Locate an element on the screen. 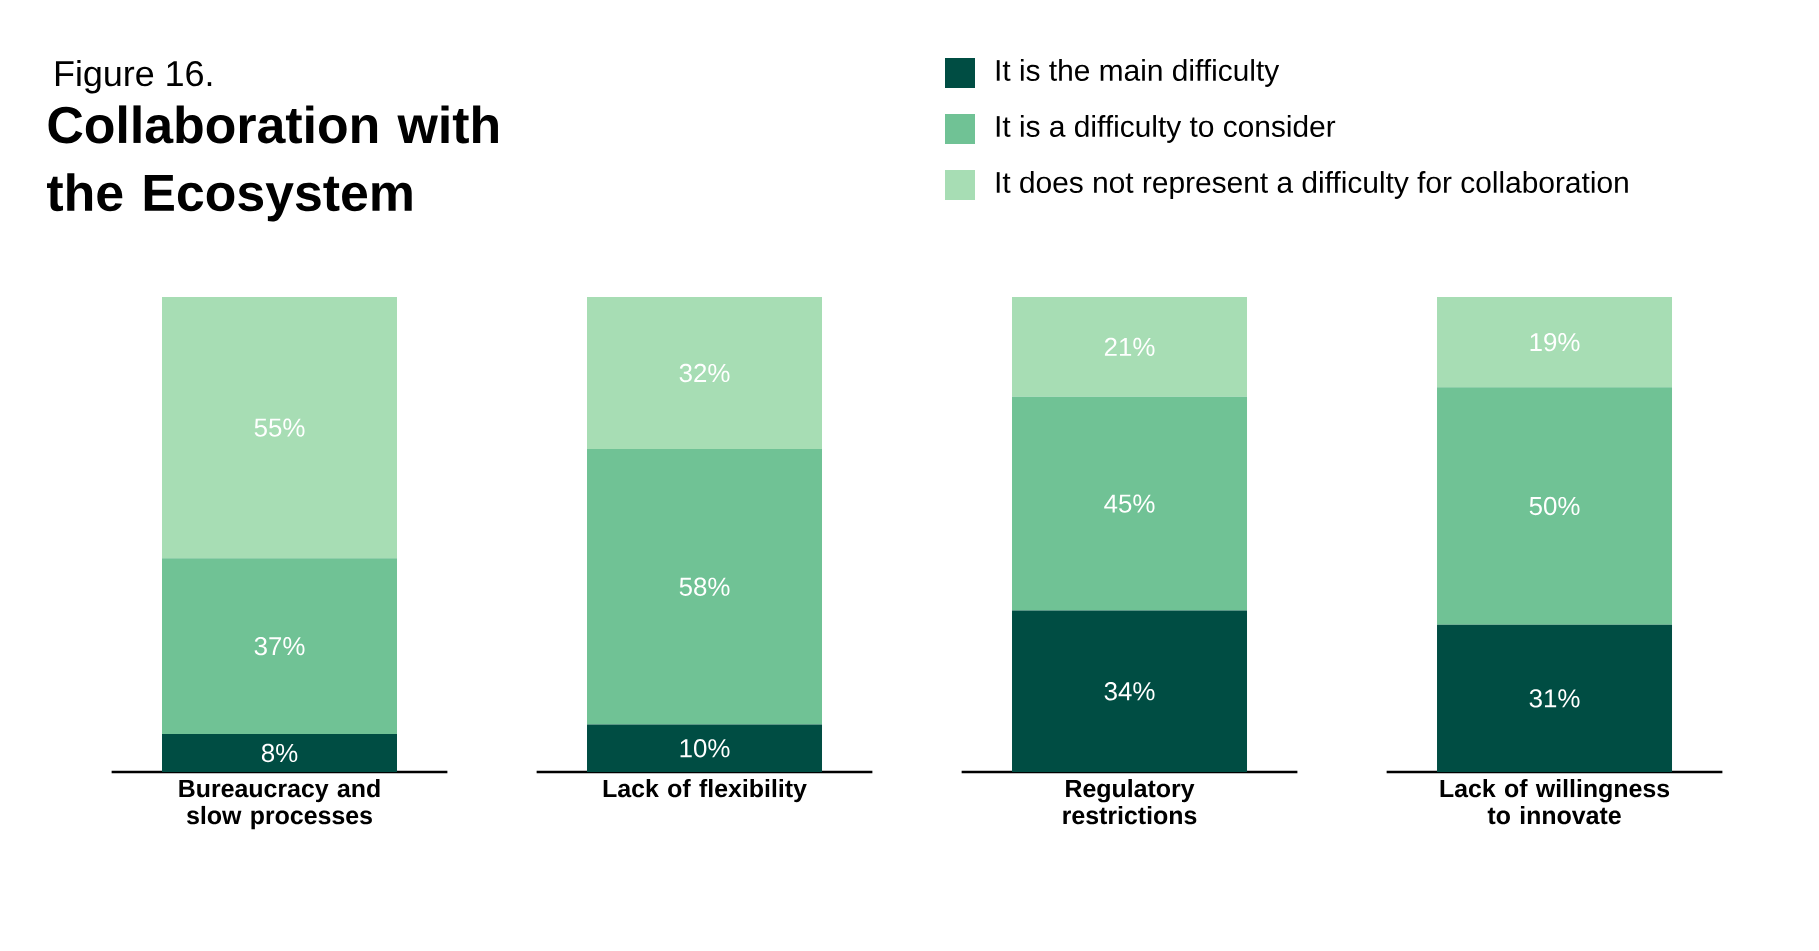 The height and width of the screenshot is (951, 1819). legend-label: It is a difficulty to consider is located at coordinates (1166, 129).